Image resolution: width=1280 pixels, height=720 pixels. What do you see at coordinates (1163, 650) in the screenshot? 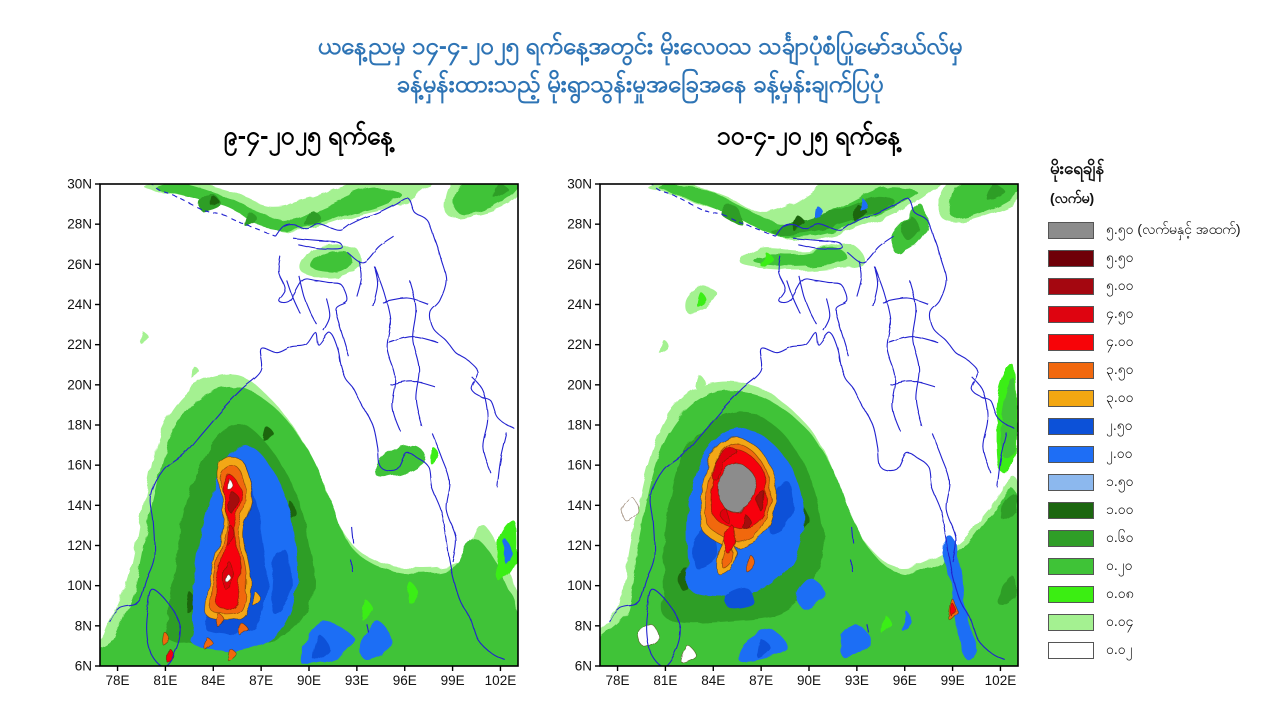
I see `legend-row: ၀.၀၂` at bounding box center [1163, 650].